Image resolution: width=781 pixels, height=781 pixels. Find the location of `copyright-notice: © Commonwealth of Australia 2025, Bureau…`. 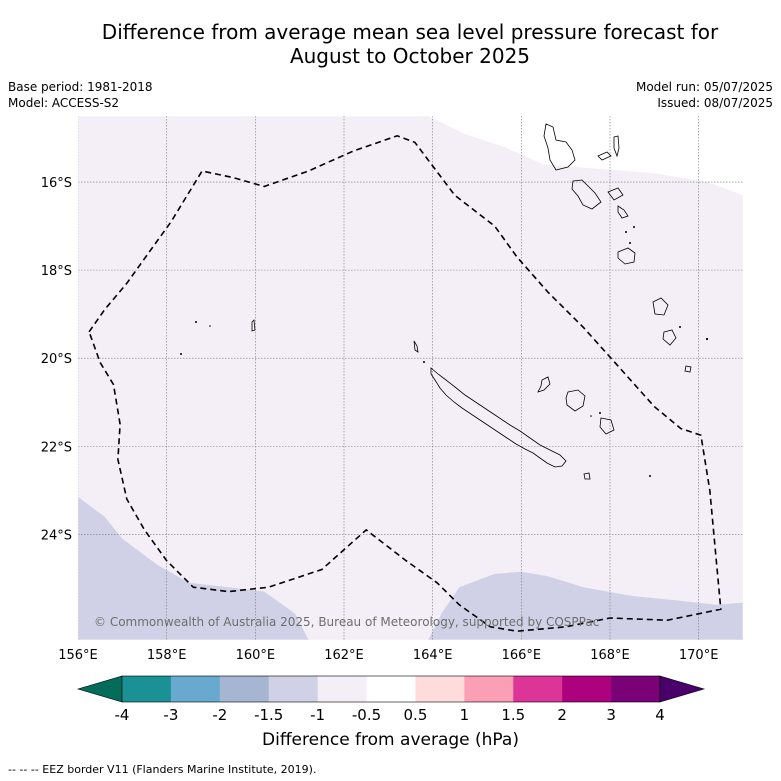

copyright-notice: © Commonwealth of Australia 2025, Bureau… is located at coordinates (346, 622).